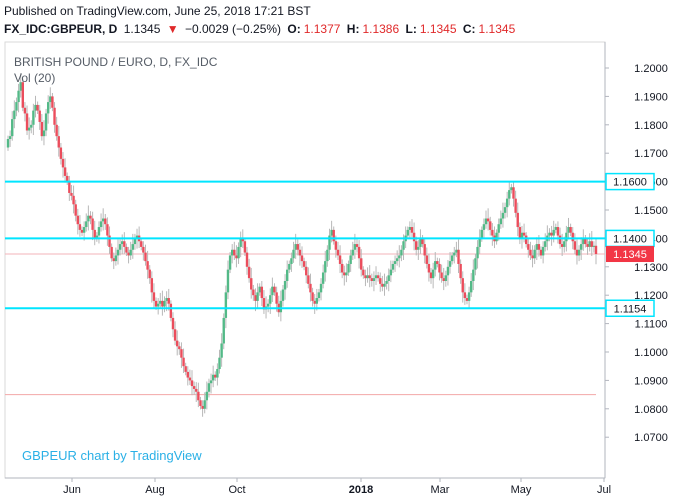 Image resolution: width=697 pixels, height=503 pixels. I want to click on last-price-label: 1.1345, so click(630, 255).